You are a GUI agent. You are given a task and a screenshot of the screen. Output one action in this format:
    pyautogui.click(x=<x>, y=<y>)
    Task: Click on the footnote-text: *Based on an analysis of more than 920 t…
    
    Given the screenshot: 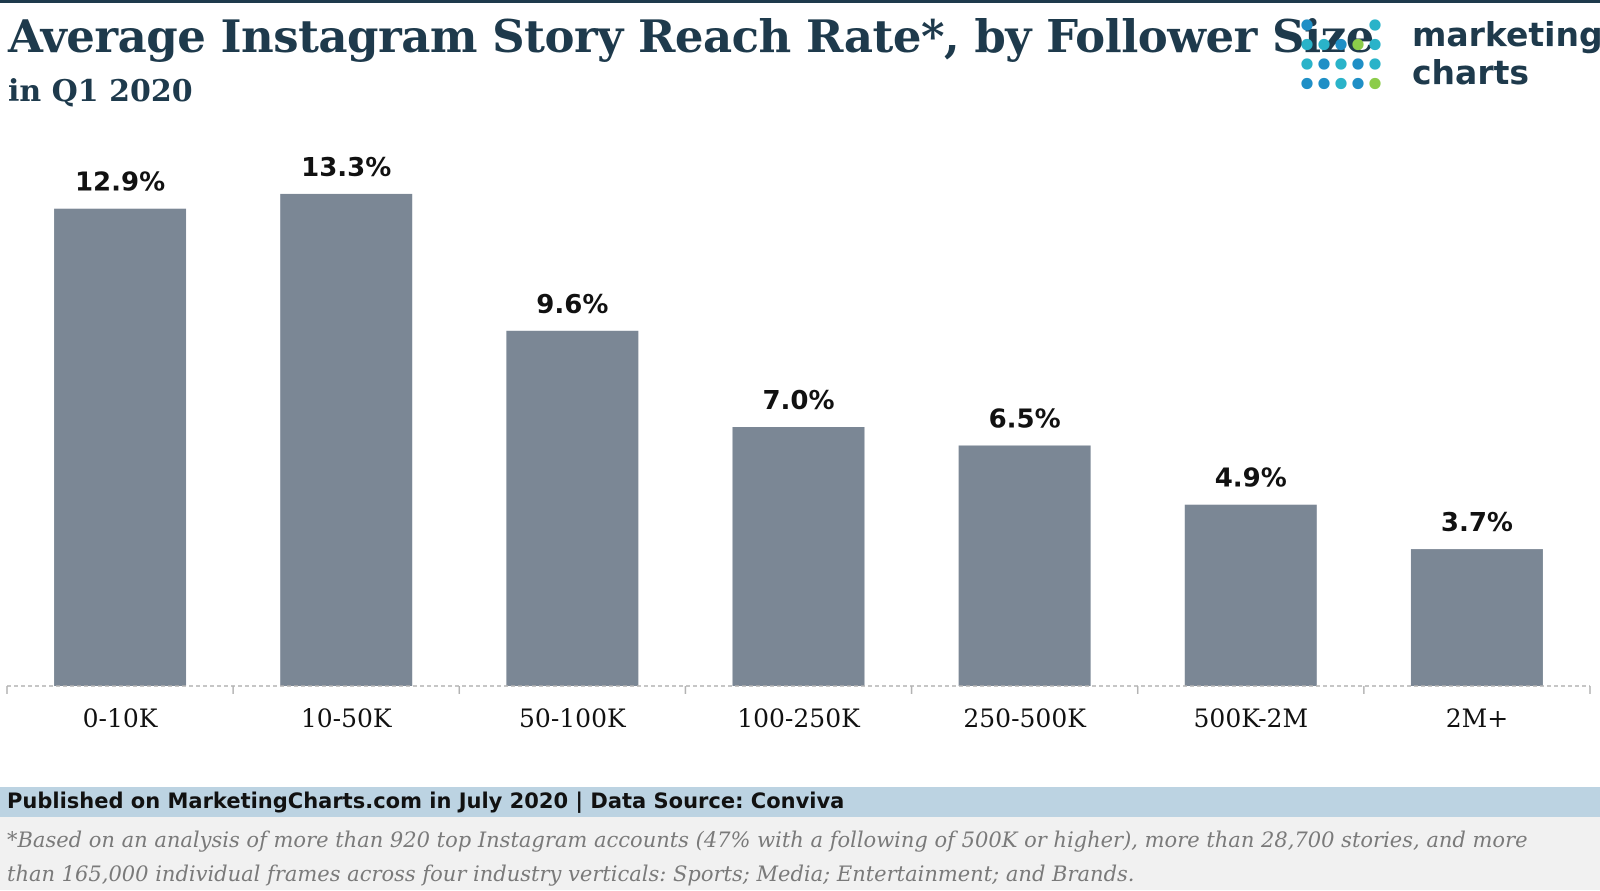 What is the action you would take?
    pyautogui.click(x=767, y=857)
    